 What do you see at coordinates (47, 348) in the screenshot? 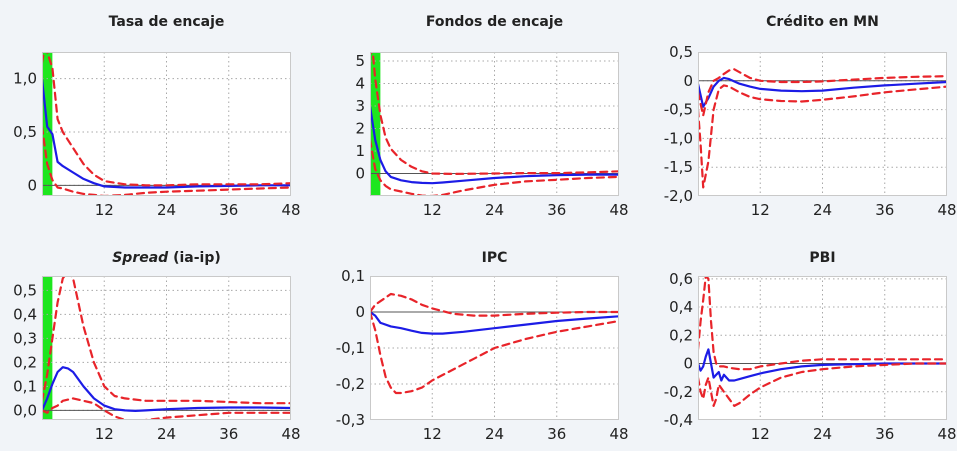
I see `shock-highlight-band` at bounding box center [47, 348].